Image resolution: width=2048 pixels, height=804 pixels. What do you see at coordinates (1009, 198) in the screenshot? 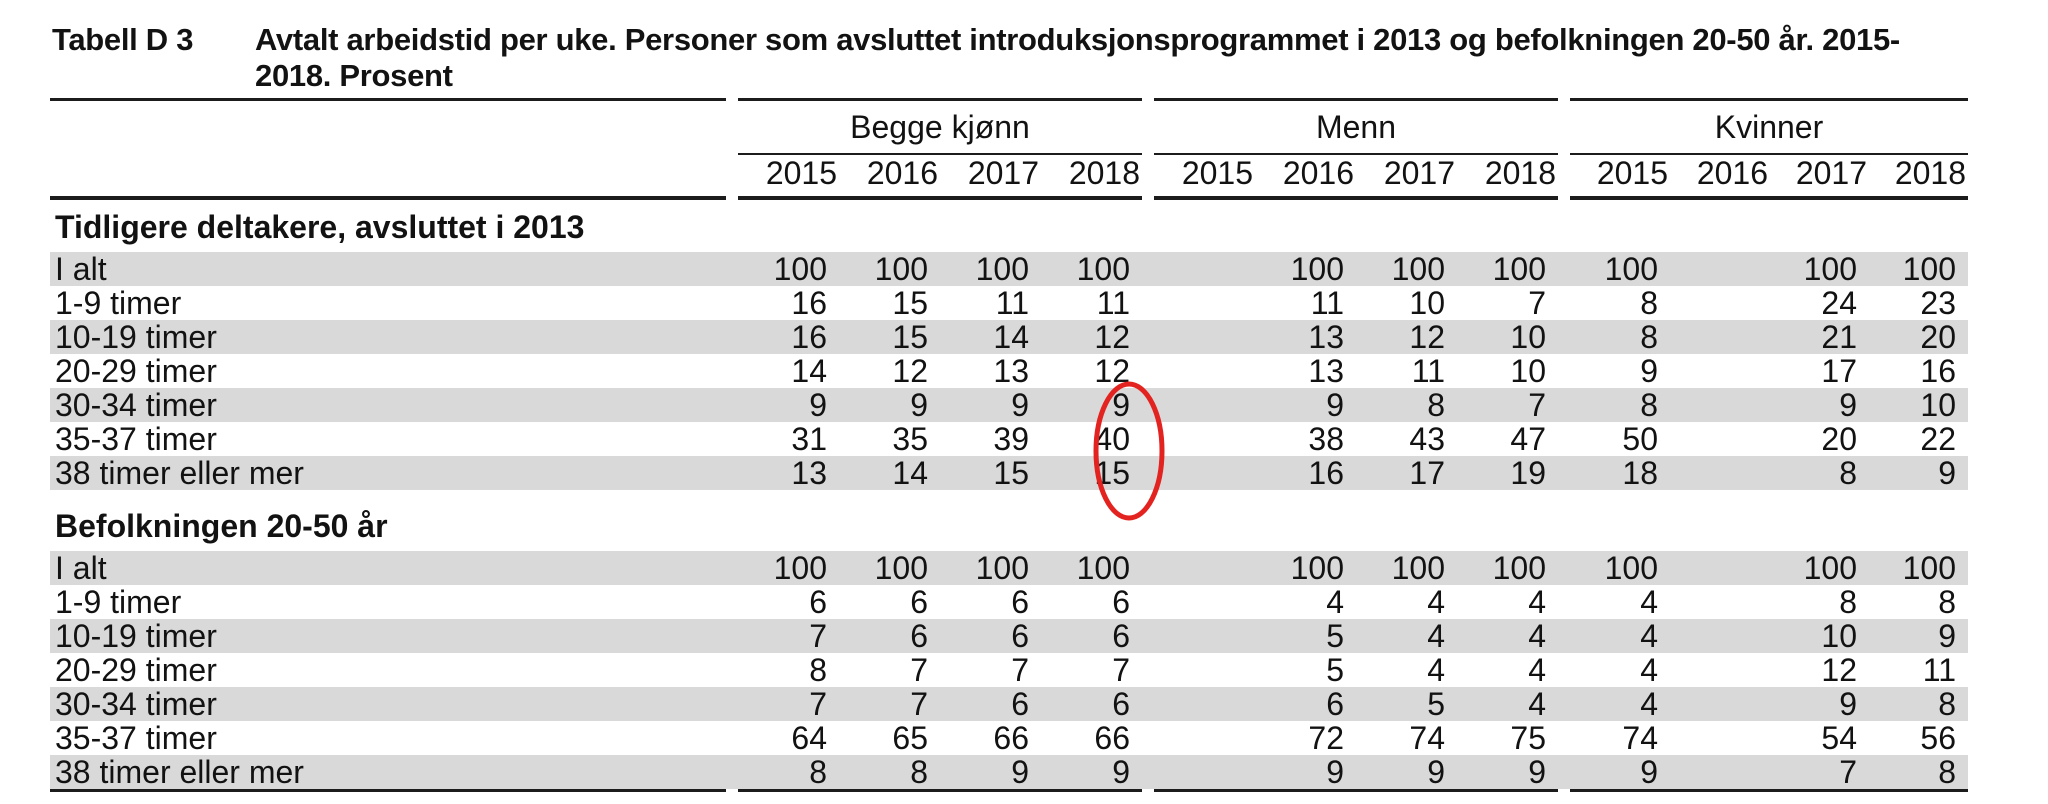
I see `header-bottom-rule` at bounding box center [1009, 198].